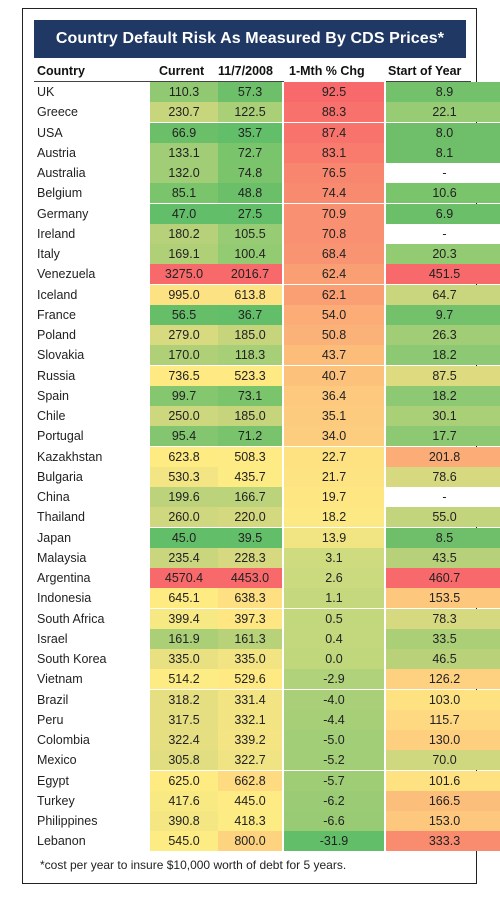 This screenshot has width=500, height=901. What do you see at coordinates (334, 618) in the screenshot?
I see `chg-value: 0.5` at bounding box center [334, 618].